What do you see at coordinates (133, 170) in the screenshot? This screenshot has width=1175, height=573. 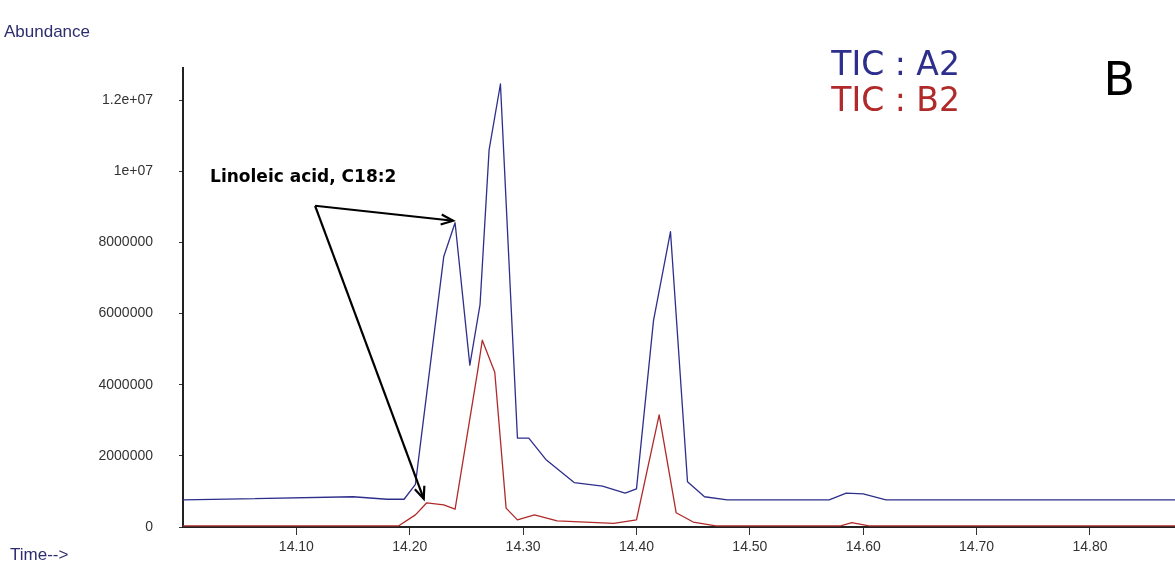 I see `y-tick-label: 1e+07` at bounding box center [133, 170].